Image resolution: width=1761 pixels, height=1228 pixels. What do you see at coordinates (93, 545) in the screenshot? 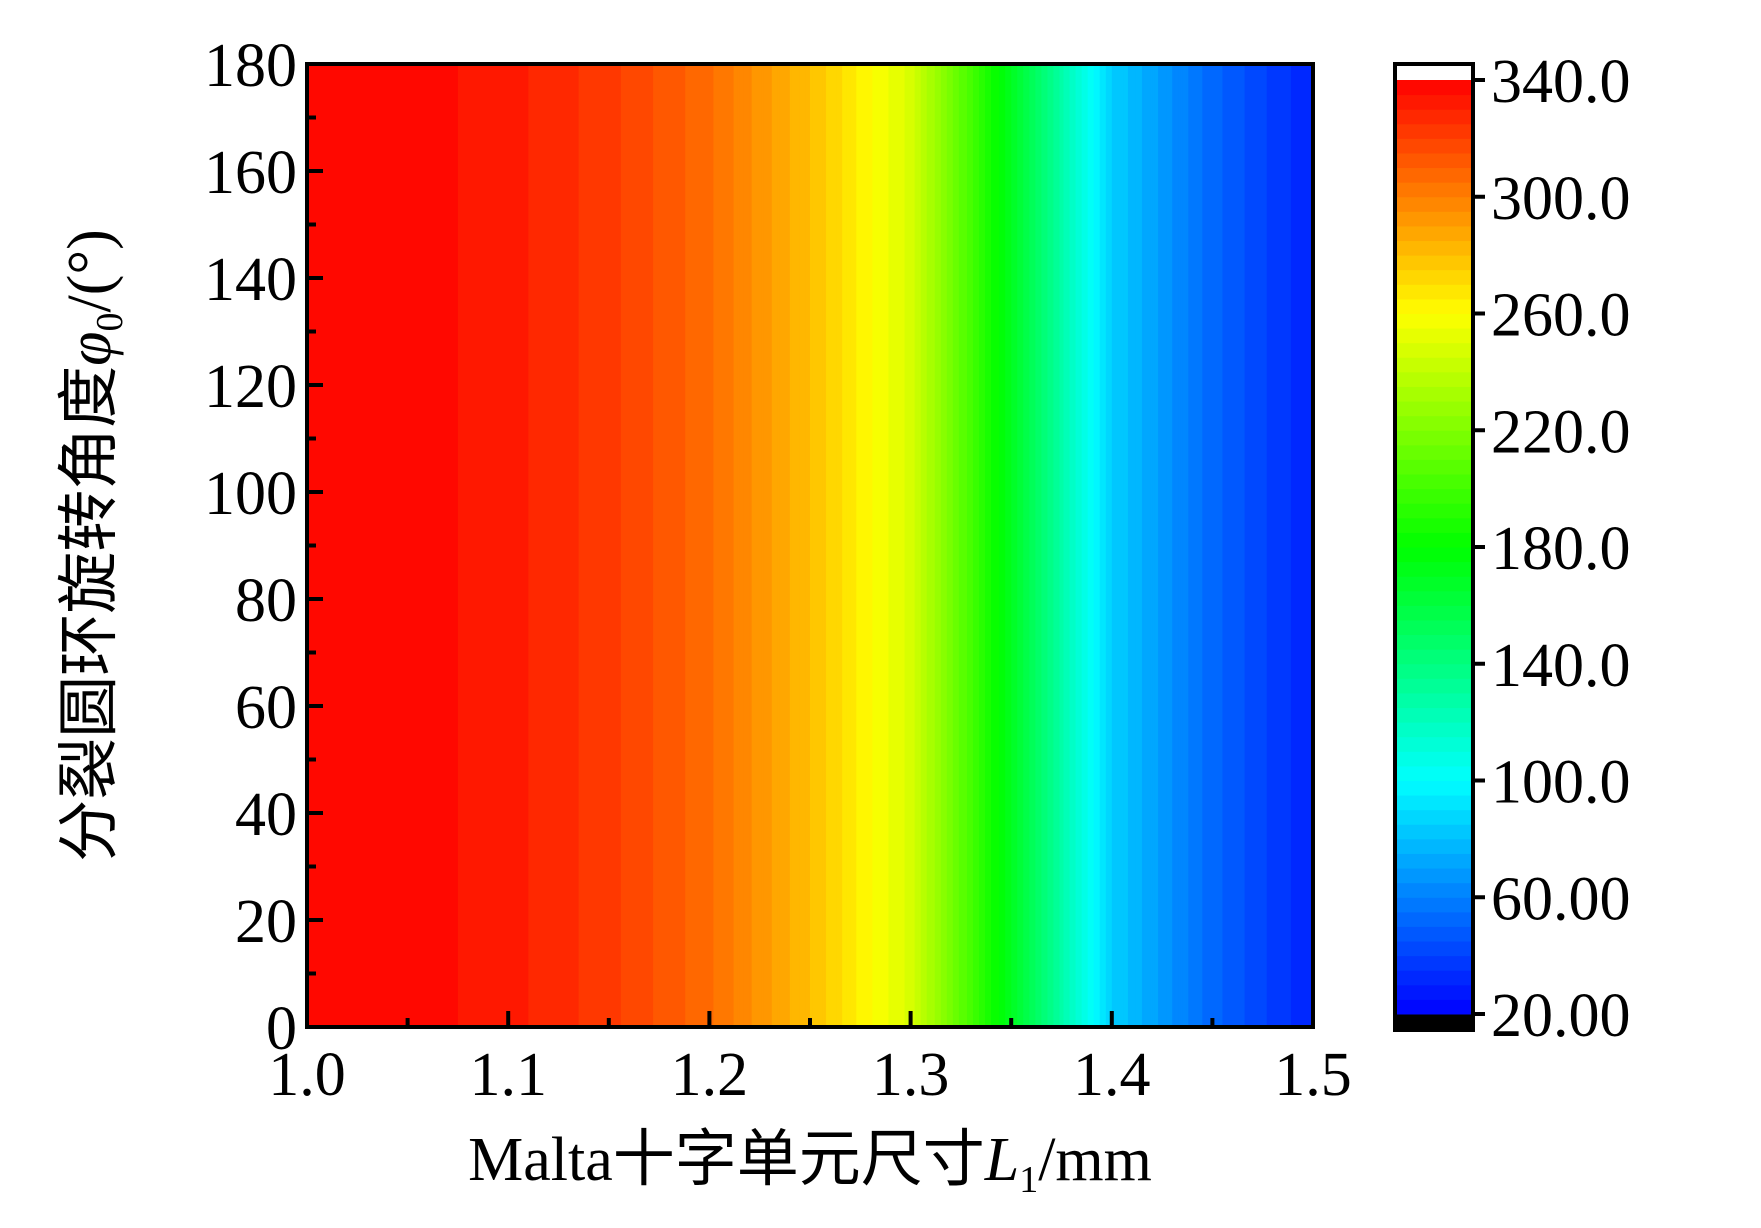
I see `y-axis-title: 分裂圆环旋转角度φ0/(°)` at bounding box center [93, 545].